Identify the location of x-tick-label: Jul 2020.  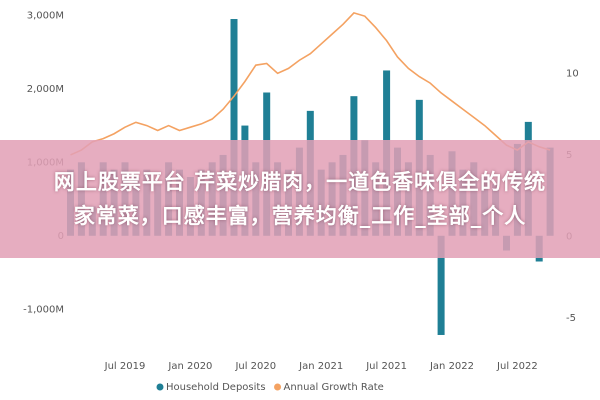
(255, 366).